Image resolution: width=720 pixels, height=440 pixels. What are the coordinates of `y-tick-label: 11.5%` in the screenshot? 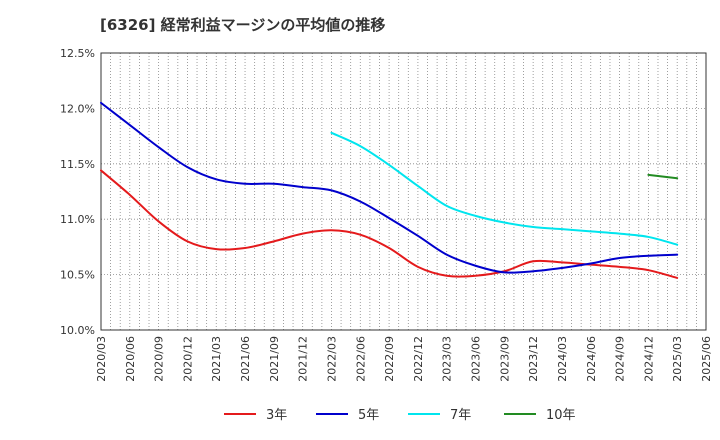 It's located at (77, 164).